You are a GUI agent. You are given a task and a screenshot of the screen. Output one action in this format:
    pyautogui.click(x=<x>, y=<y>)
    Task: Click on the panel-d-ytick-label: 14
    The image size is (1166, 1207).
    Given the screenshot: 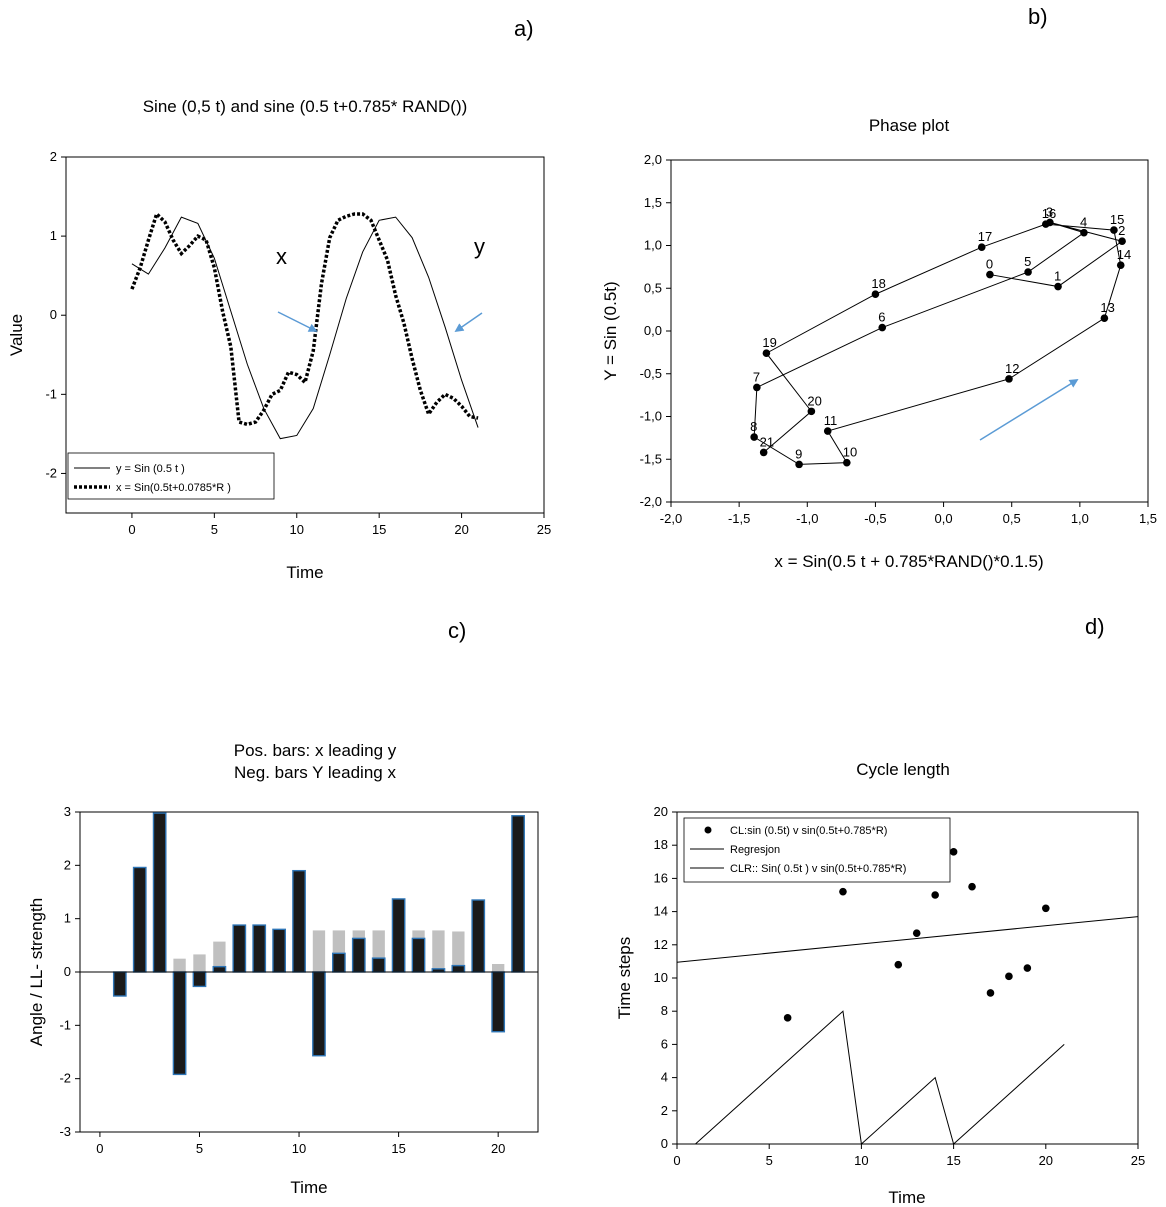 What is the action you would take?
    pyautogui.click(x=661, y=911)
    